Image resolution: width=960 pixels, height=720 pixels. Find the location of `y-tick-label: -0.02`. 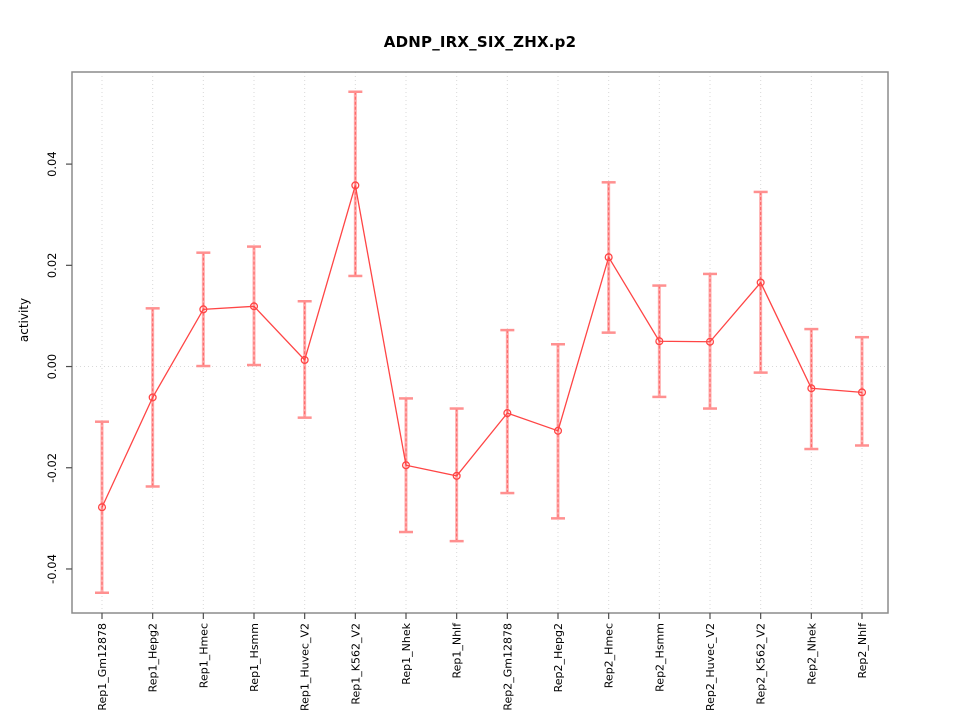

y-tick-label: -0.02 is located at coordinates (52, 468).